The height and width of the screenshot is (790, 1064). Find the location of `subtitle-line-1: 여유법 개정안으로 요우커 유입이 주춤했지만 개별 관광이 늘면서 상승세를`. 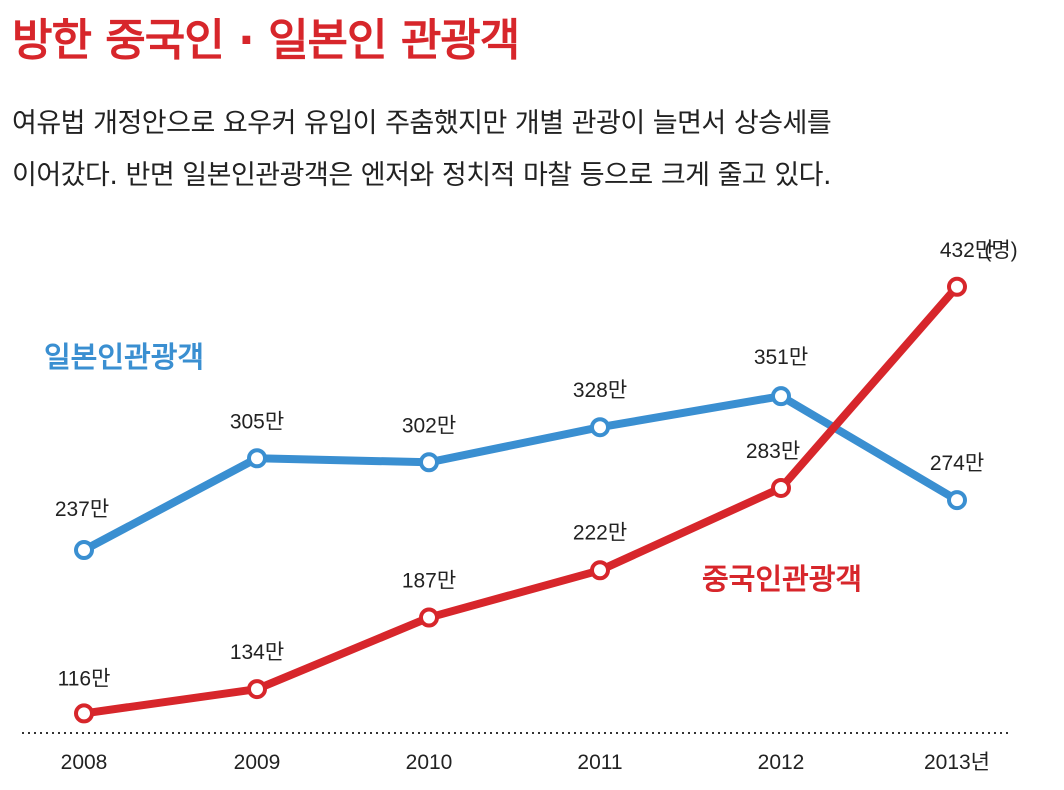

subtitle-line-1: 여유법 개정안으로 요우커 유입이 주춤했지만 개별 관광이 늘면서 상승세를 is located at coordinates (422, 123).